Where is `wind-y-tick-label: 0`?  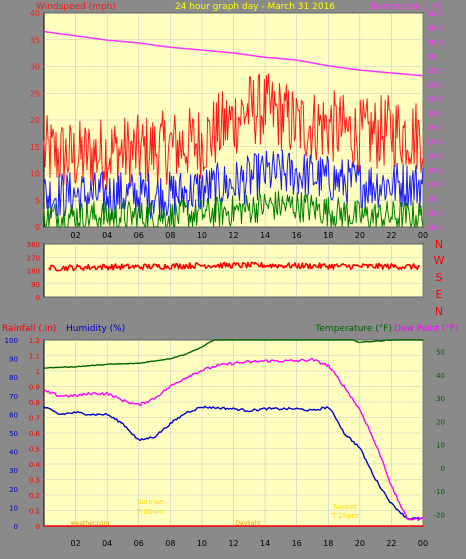
wind-y-tick-label: 0 is located at coordinates (37, 227).